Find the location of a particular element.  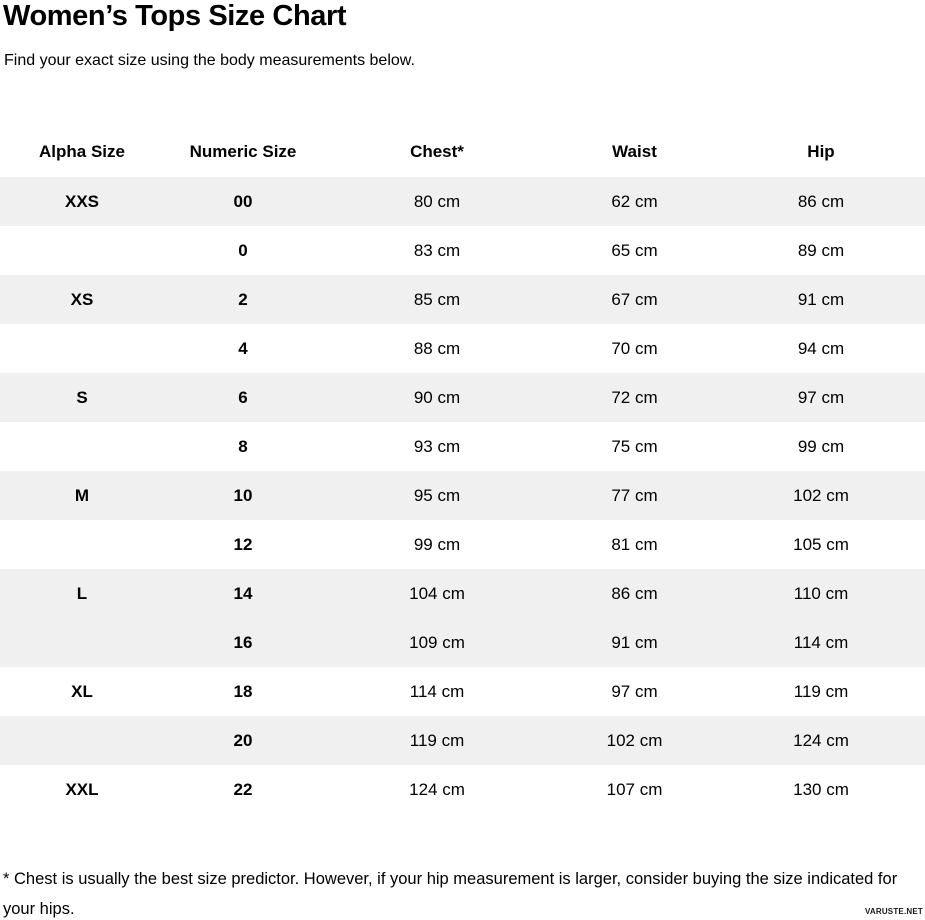

numeric-size-cell: 6 is located at coordinates (243, 397).